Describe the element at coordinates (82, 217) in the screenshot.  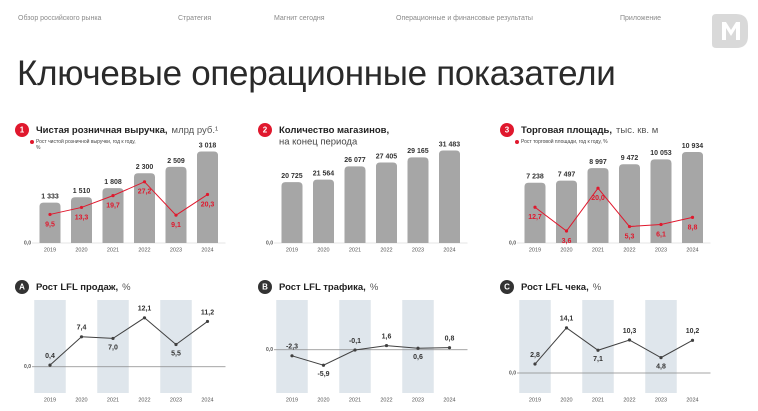
I see `data-label: 13,3` at that location.